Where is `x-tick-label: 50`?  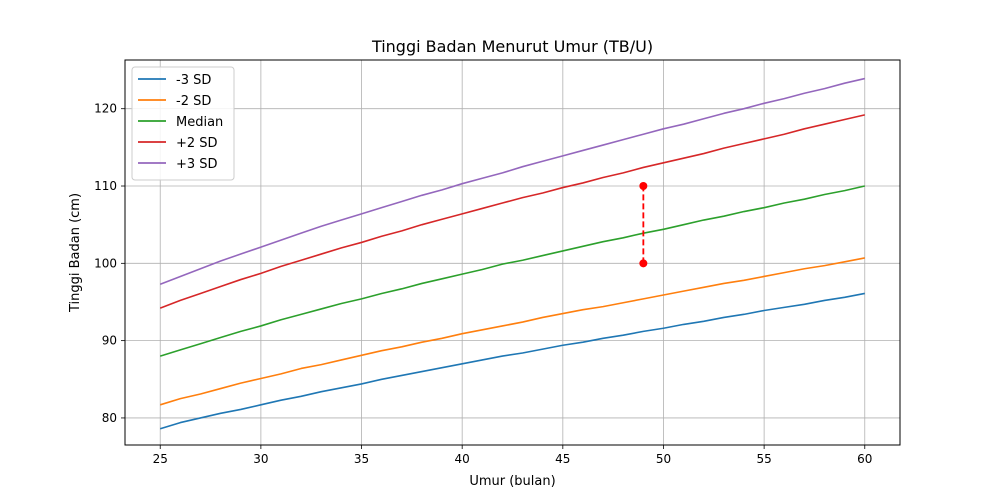 x-tick-label: 50 is located at coordinates (663, 459).